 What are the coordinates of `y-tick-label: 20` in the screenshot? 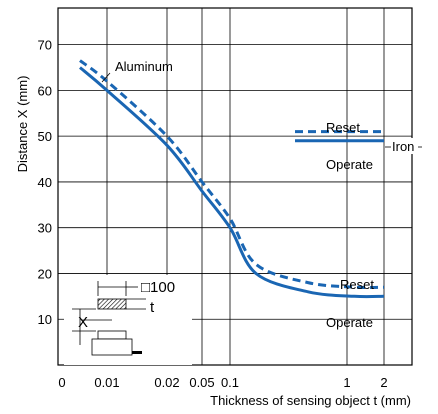 It's located at (45, 273).